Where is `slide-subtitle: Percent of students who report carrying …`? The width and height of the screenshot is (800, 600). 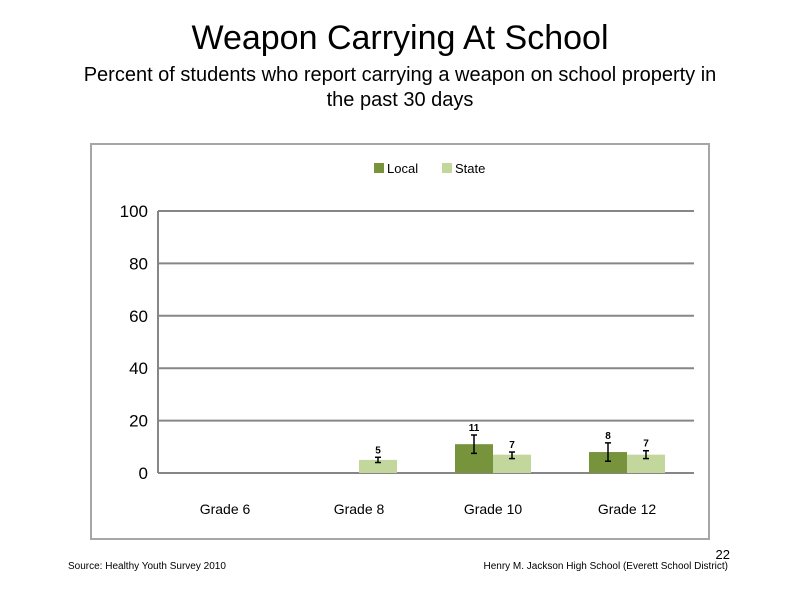
slide-subtitle: Percent of students who report carrying … is located at coordinates (400, 87).